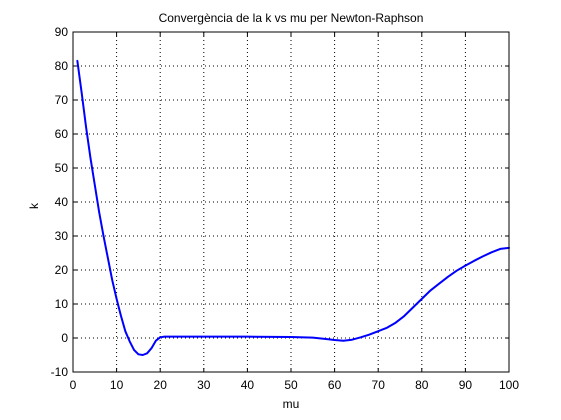 Image resolution: width=561 pixels, height=420 pixels. I want to click on y-tick-label: 50, so click(62, 168).